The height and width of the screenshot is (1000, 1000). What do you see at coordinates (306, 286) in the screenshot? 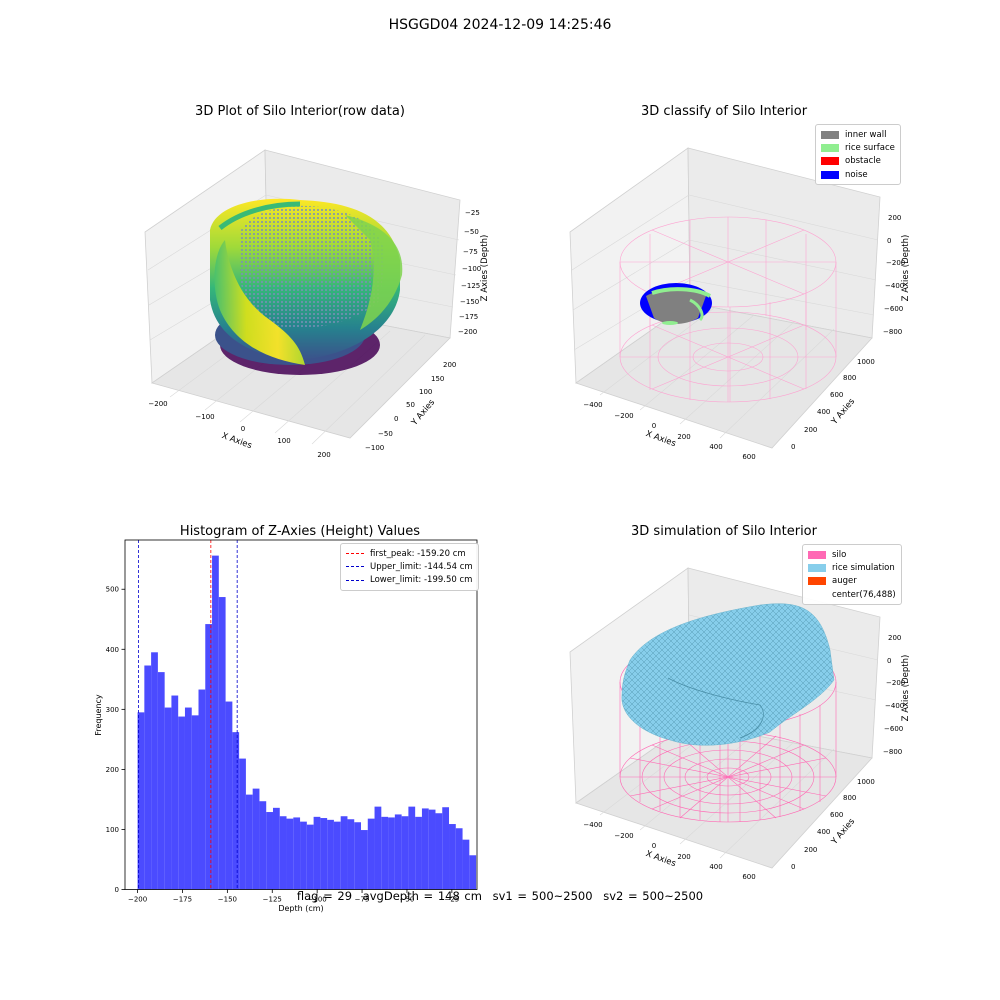
I see `panel1-point-cloud` at bounding box center [306, 286].